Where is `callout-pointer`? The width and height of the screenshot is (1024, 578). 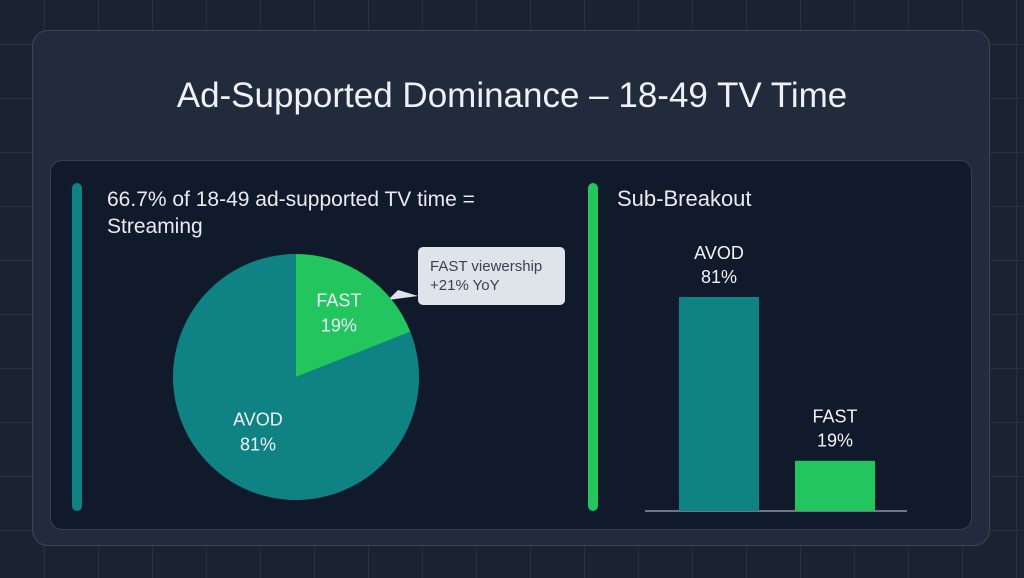
callout-pointer is located at coordinates (403, 295).